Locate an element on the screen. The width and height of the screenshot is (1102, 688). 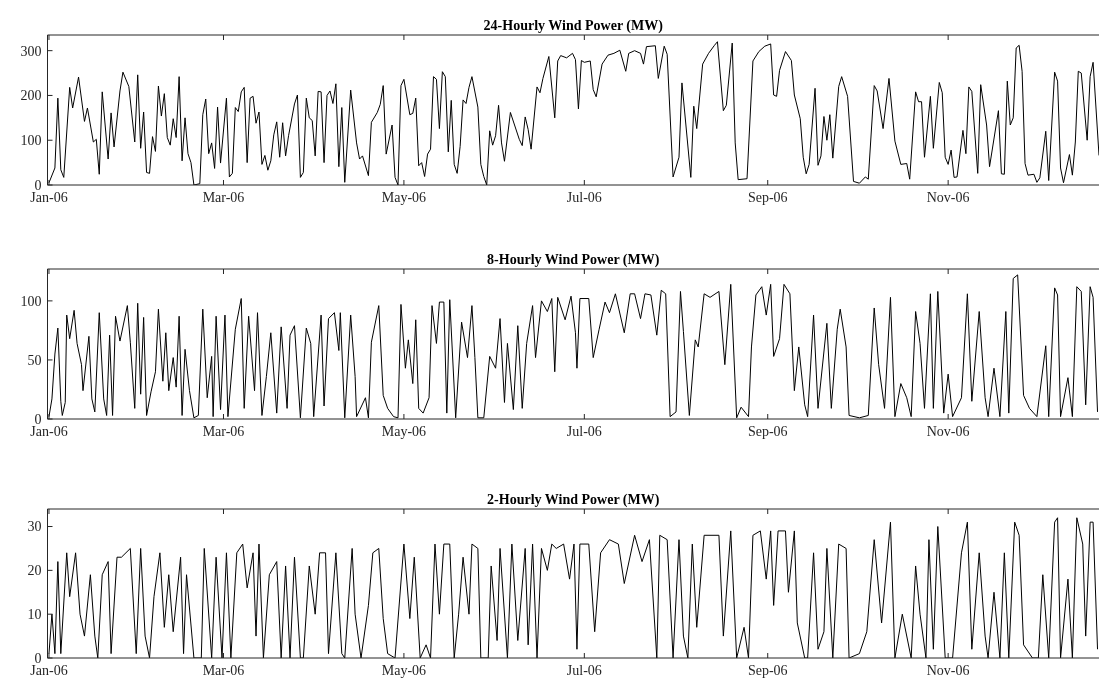
y-tick-label: 200 is located at coordinates (31, 96).